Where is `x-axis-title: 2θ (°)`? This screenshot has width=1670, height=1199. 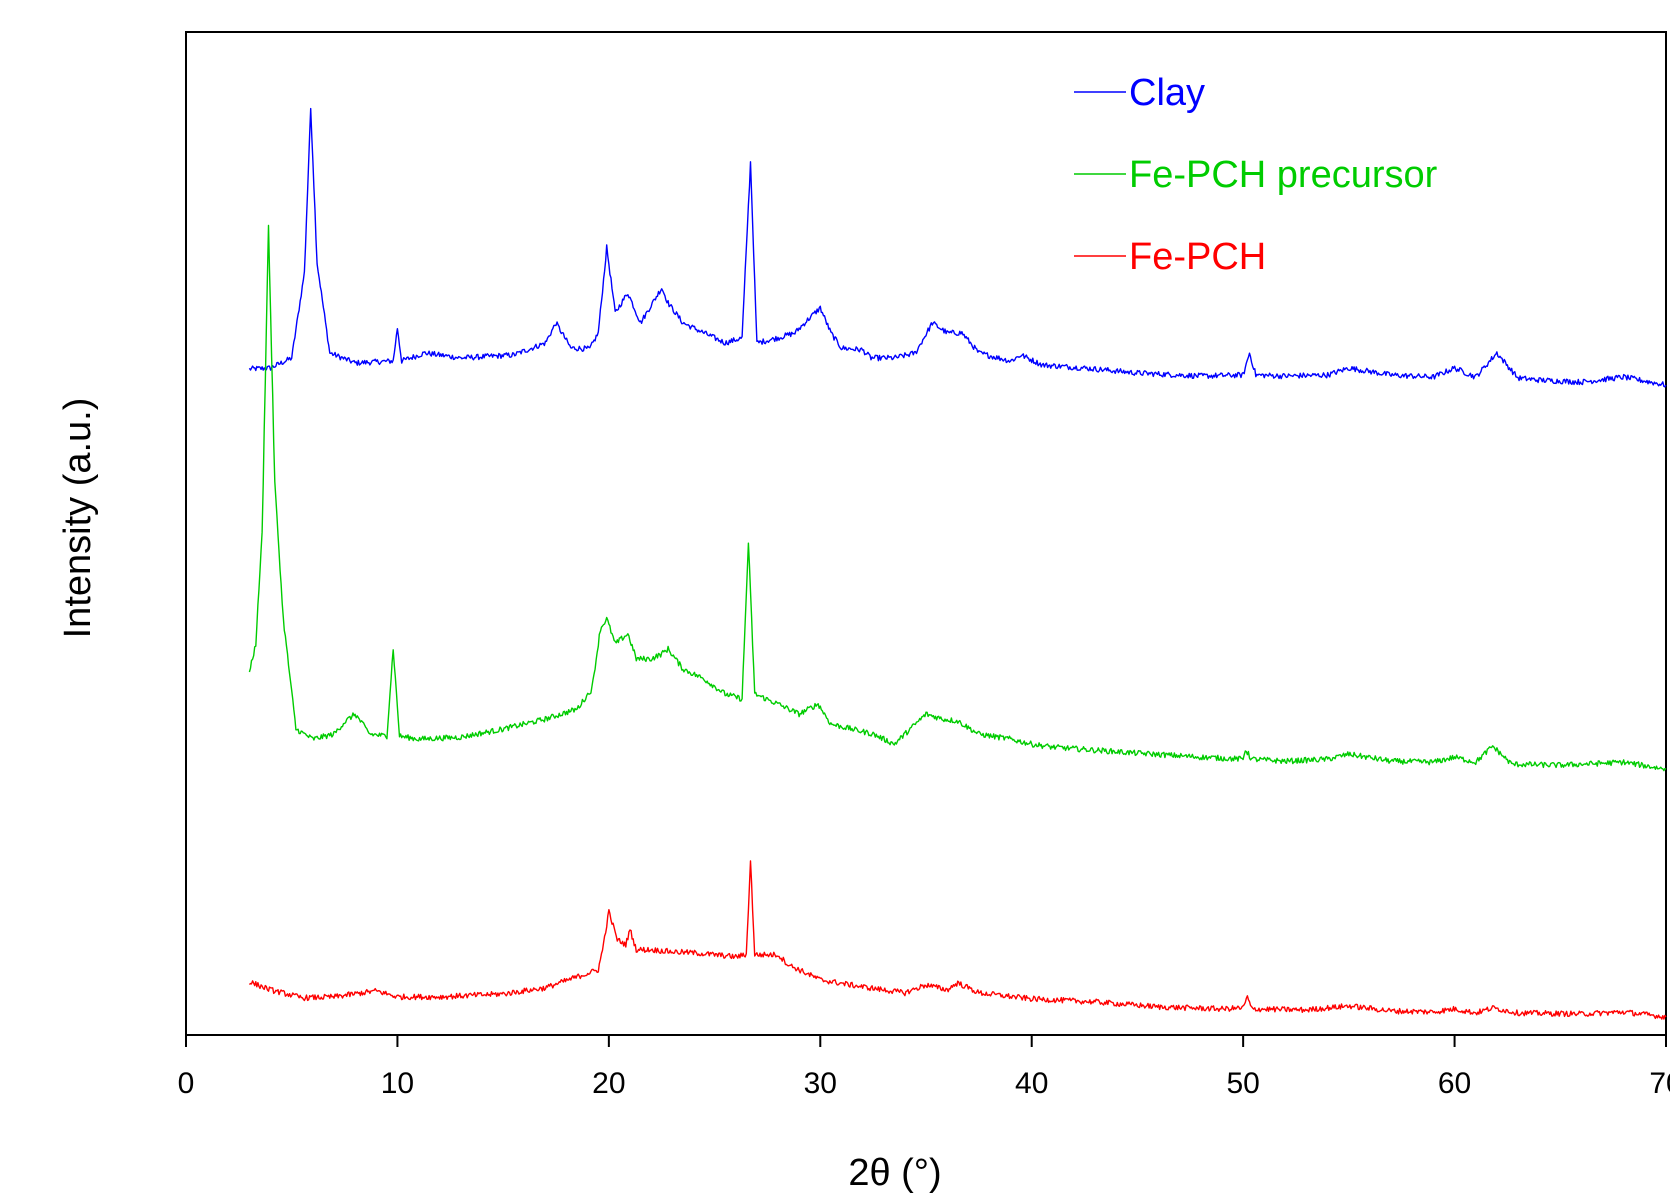
x-axis-title: 2θ (°) is located at coordinates (894, 1173).